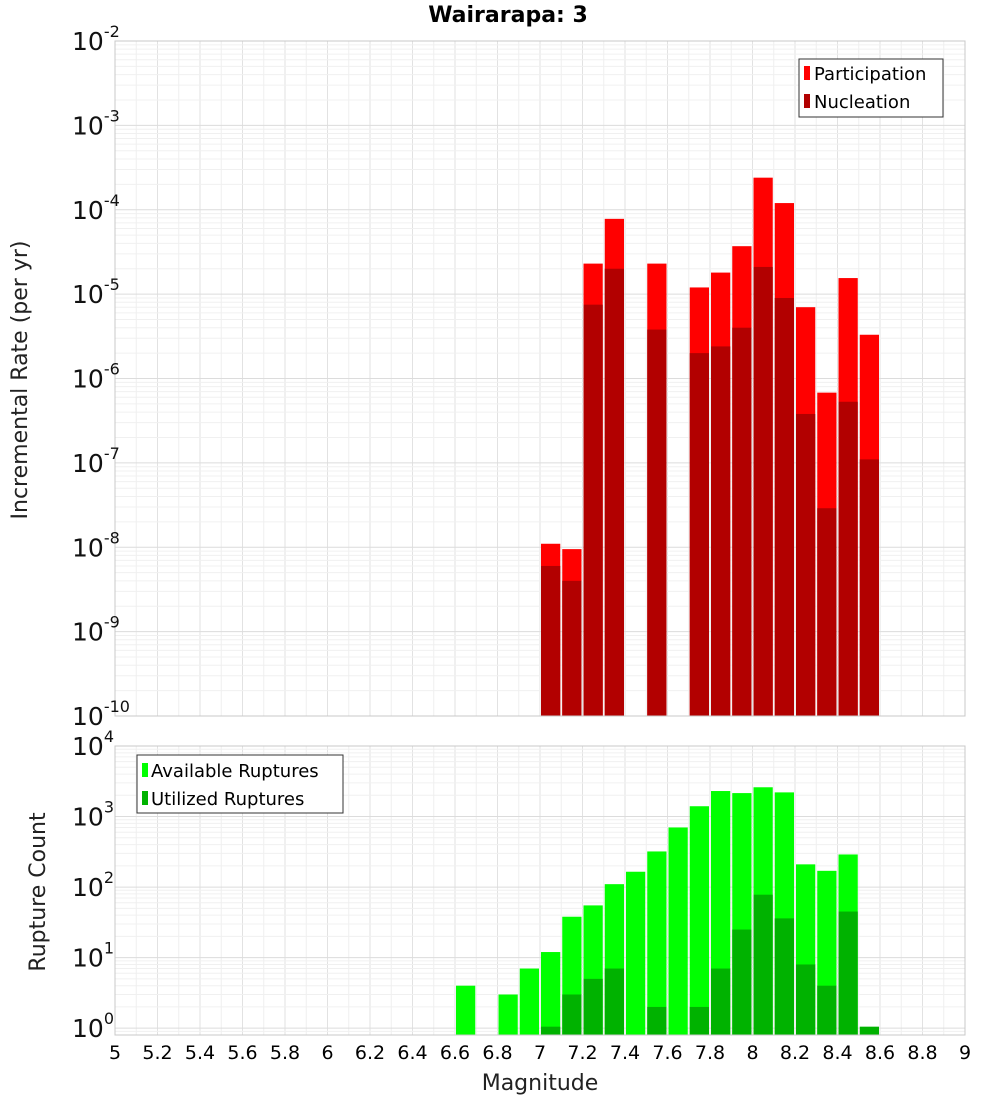  I want to click on x-tick-label: 7, so click(540, 1053).